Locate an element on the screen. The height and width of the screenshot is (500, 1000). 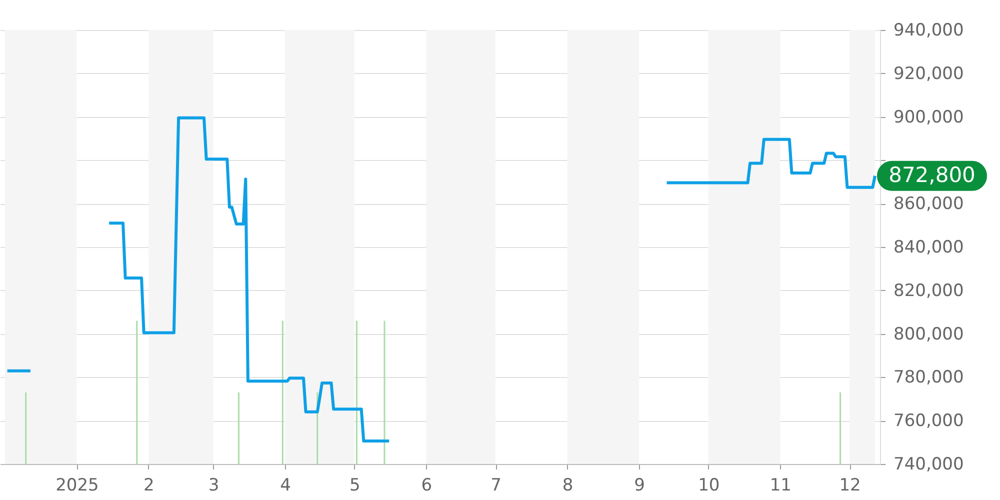
x-tick-label: 12 is located at coordinates (850, 486).